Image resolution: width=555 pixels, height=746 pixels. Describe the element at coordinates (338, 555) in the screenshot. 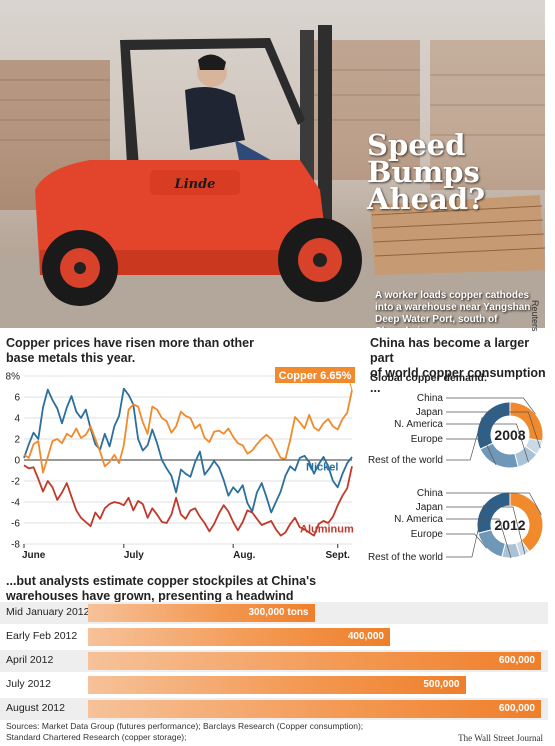

I see `x-tick-label: Sept.` at that location.